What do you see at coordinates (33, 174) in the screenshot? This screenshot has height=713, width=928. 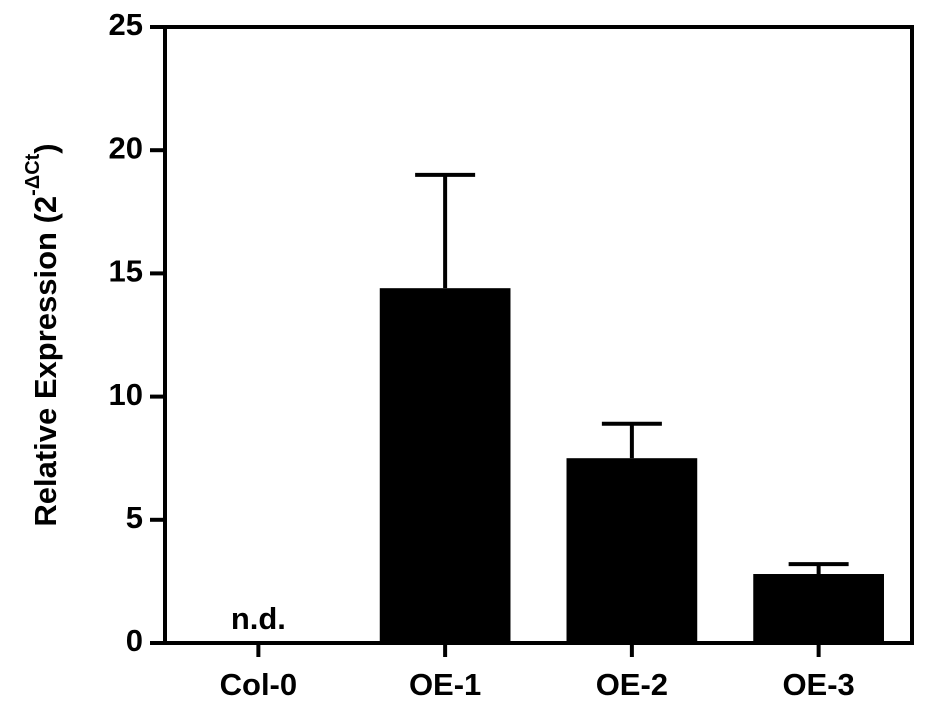 I see `y-axis-label-superscript: -ΔCt` at bounding box center [33, 174].